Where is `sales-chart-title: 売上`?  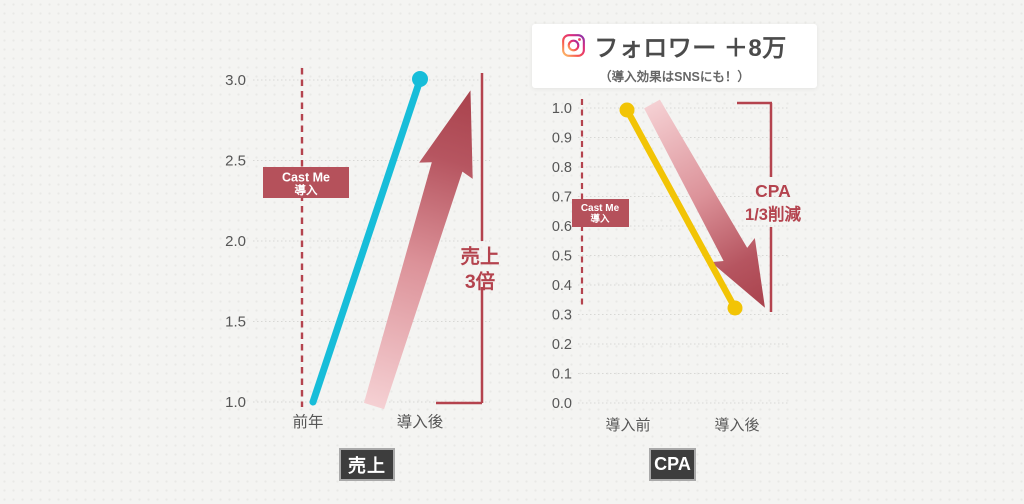
sales-chart-title: 売上 is located at coordinates (367, 464).